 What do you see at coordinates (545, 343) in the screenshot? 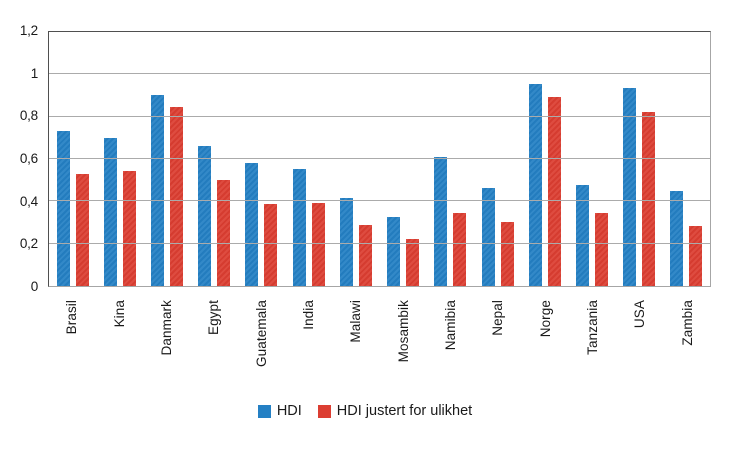
I see `x-label-cell-norge: Norge` at bounding box center [545, 343].